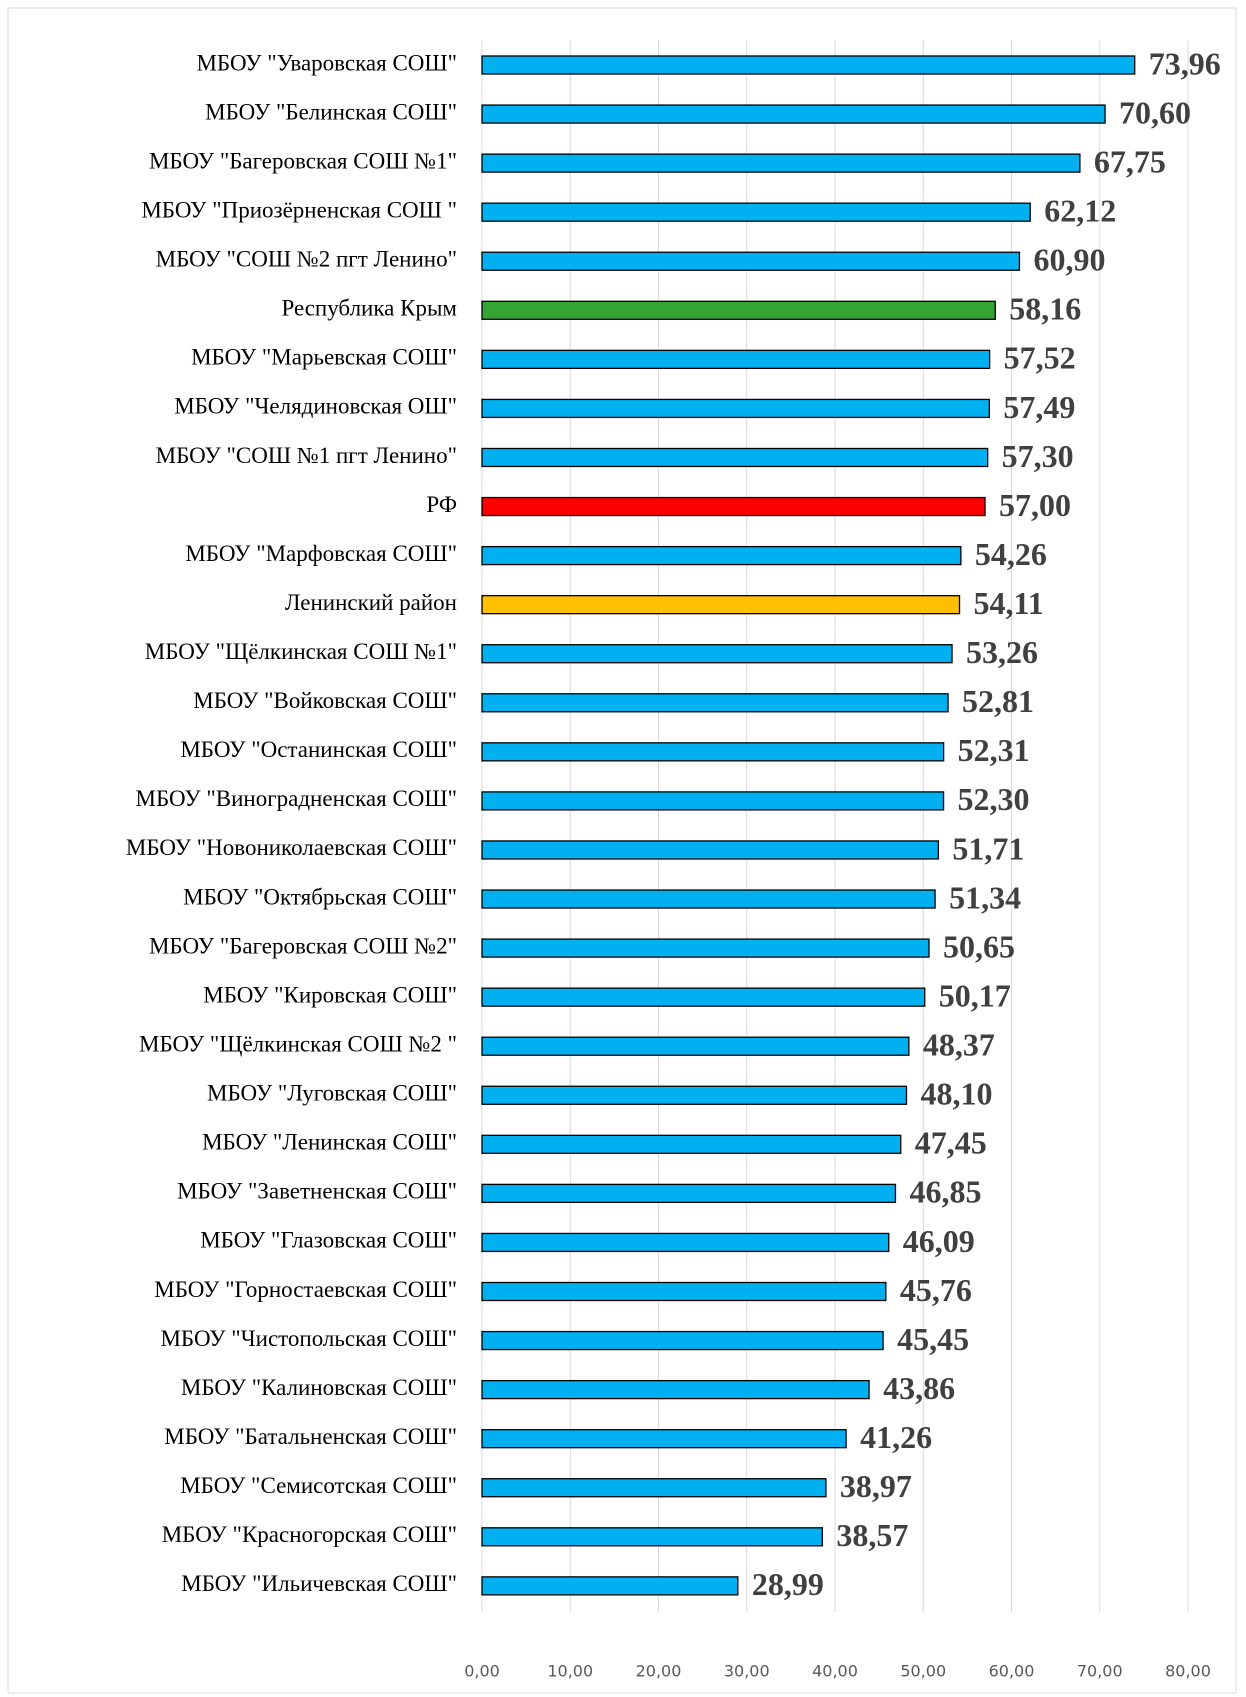 The image size is (1246, 1697). What do you see at coordinates (919, 1388) in the screenshot?
I see `value-label: 43,86` at bounding box center [919, 1388].